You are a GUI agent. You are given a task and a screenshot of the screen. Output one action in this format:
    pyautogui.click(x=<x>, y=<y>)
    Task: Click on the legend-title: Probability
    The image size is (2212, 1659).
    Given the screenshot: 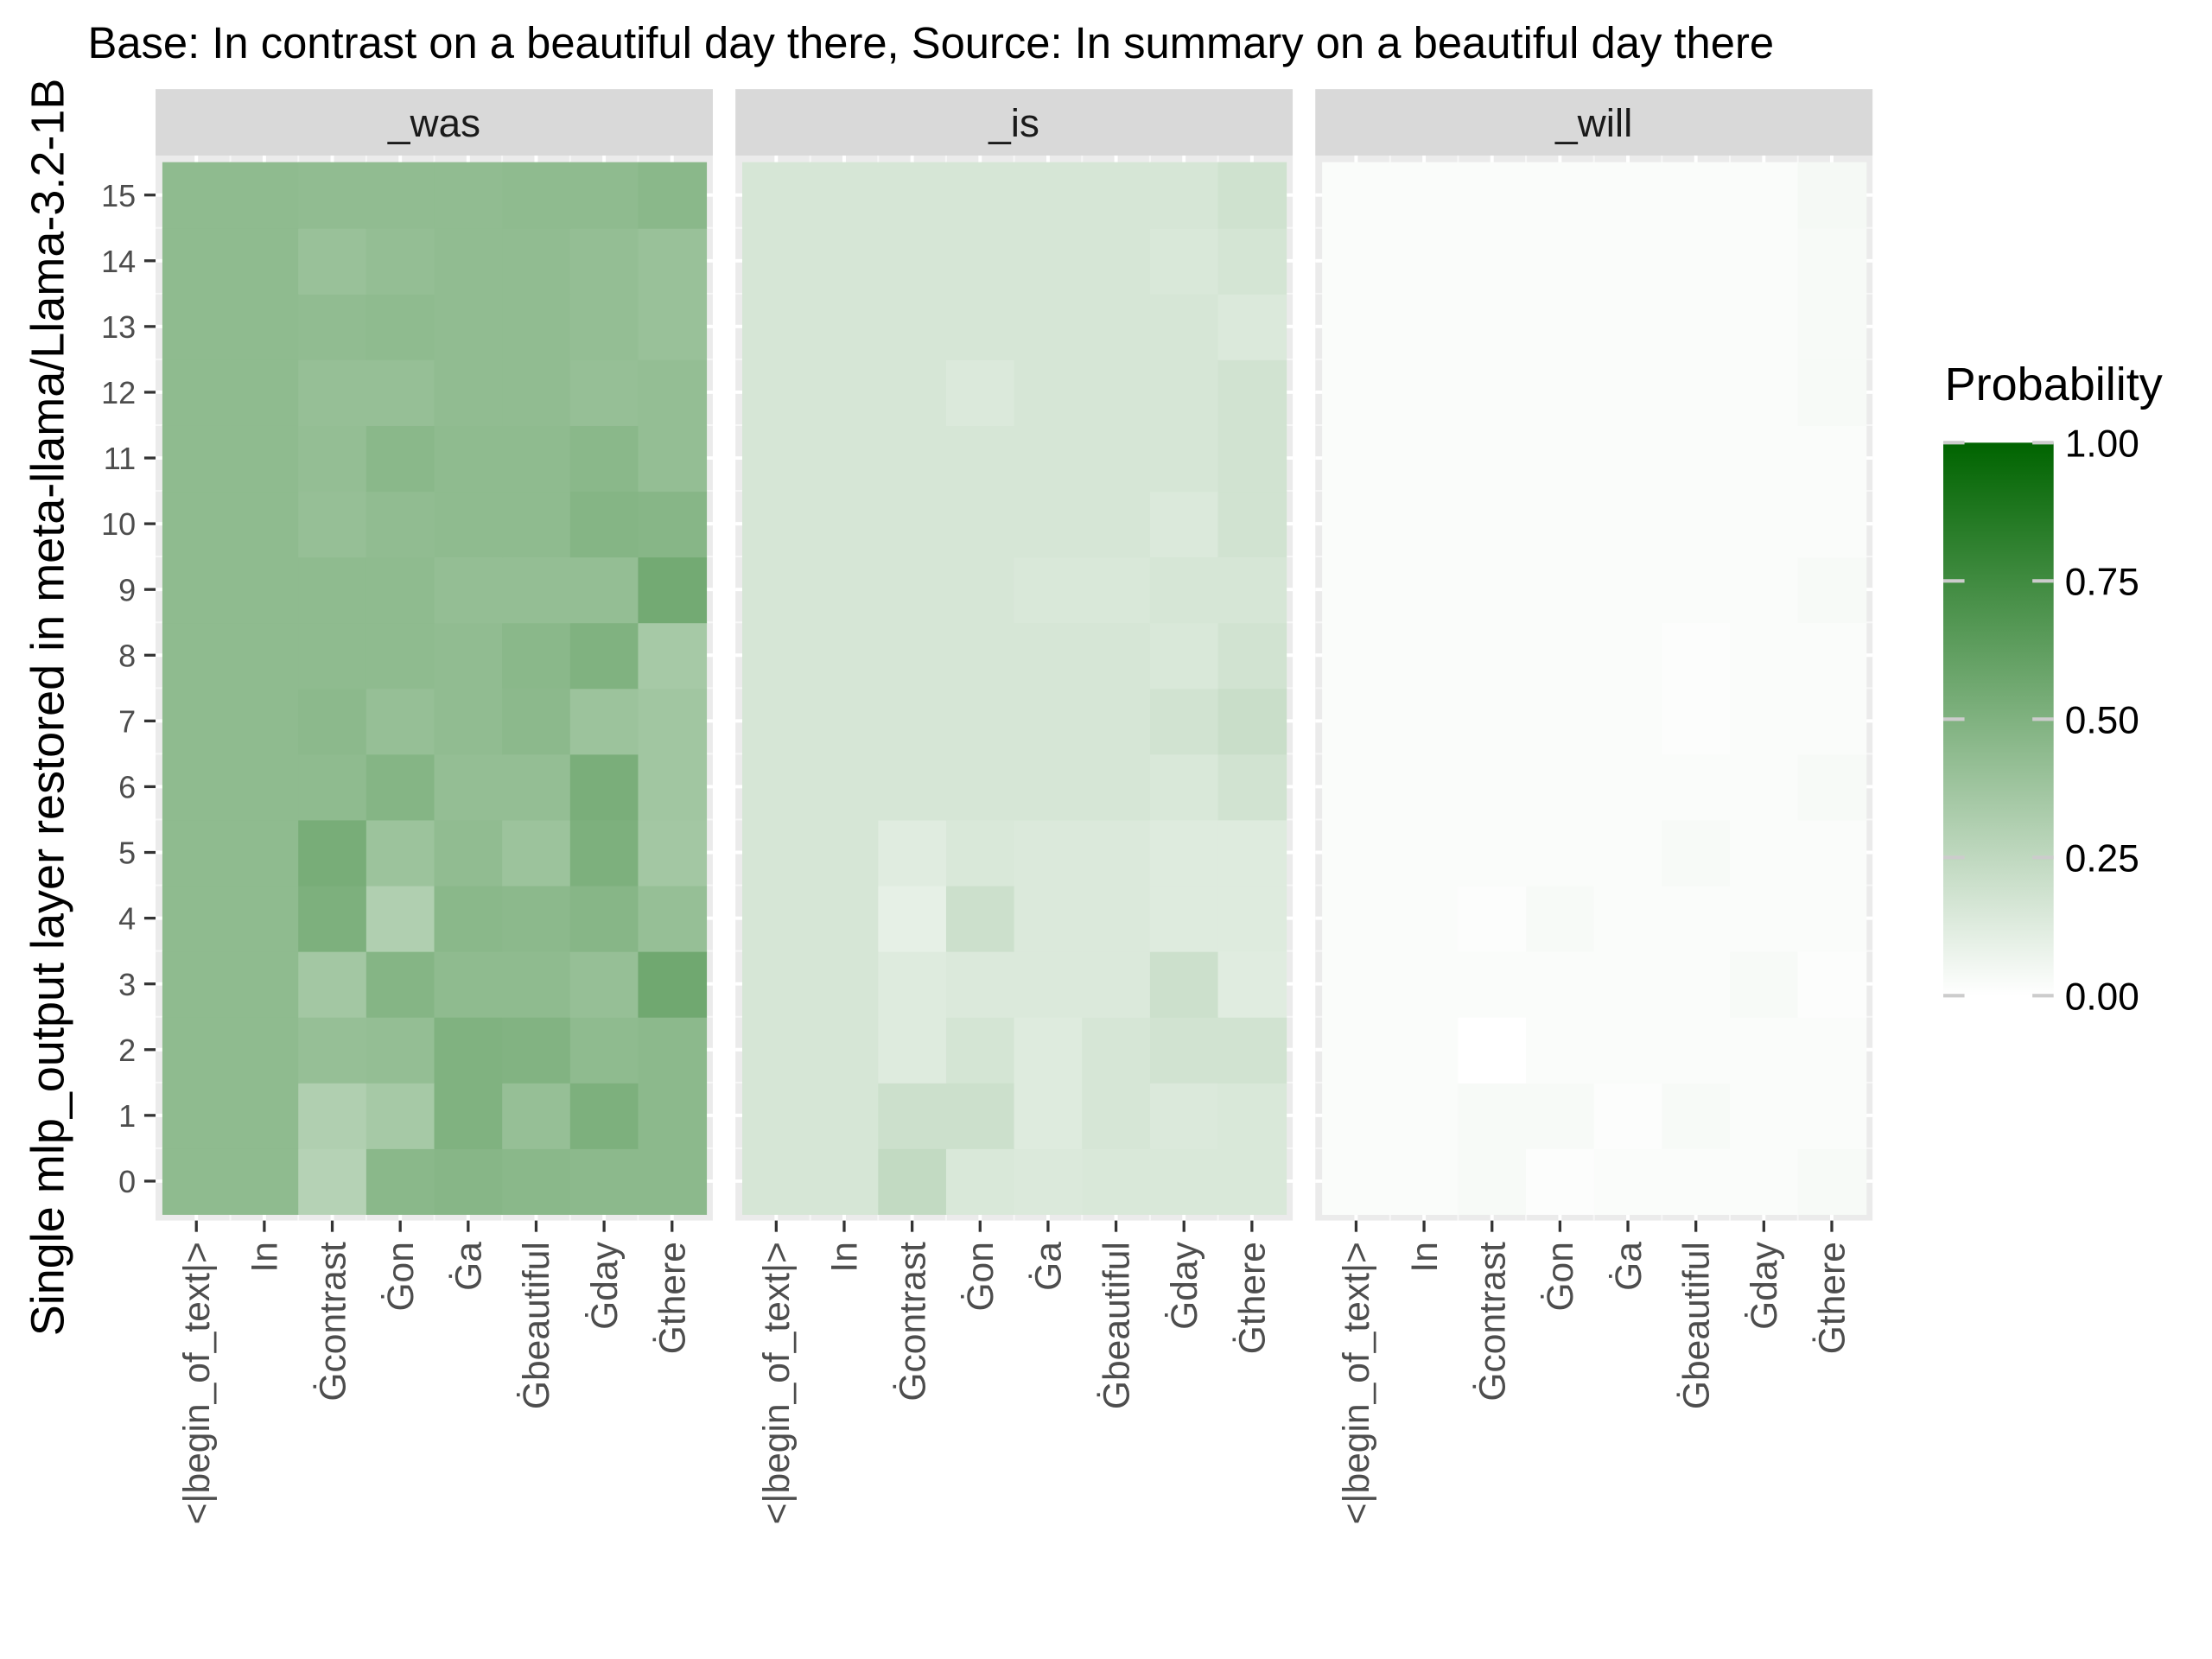 What is the action you would take?
    pyautogui.click(x=2054, y=384)
    